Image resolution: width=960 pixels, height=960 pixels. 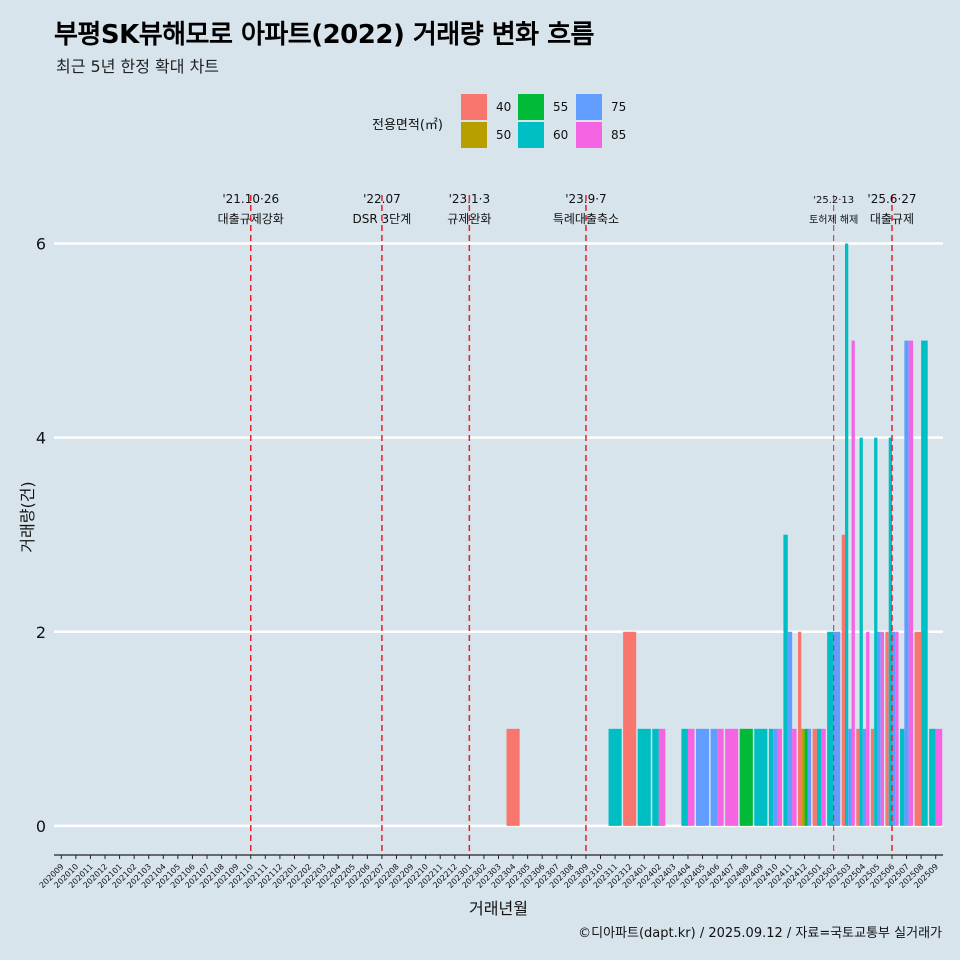 What do you see at coordinates (41, 438) in the screenshot?
I see `y-tick-label: 4` at bounding box center [41, 438].